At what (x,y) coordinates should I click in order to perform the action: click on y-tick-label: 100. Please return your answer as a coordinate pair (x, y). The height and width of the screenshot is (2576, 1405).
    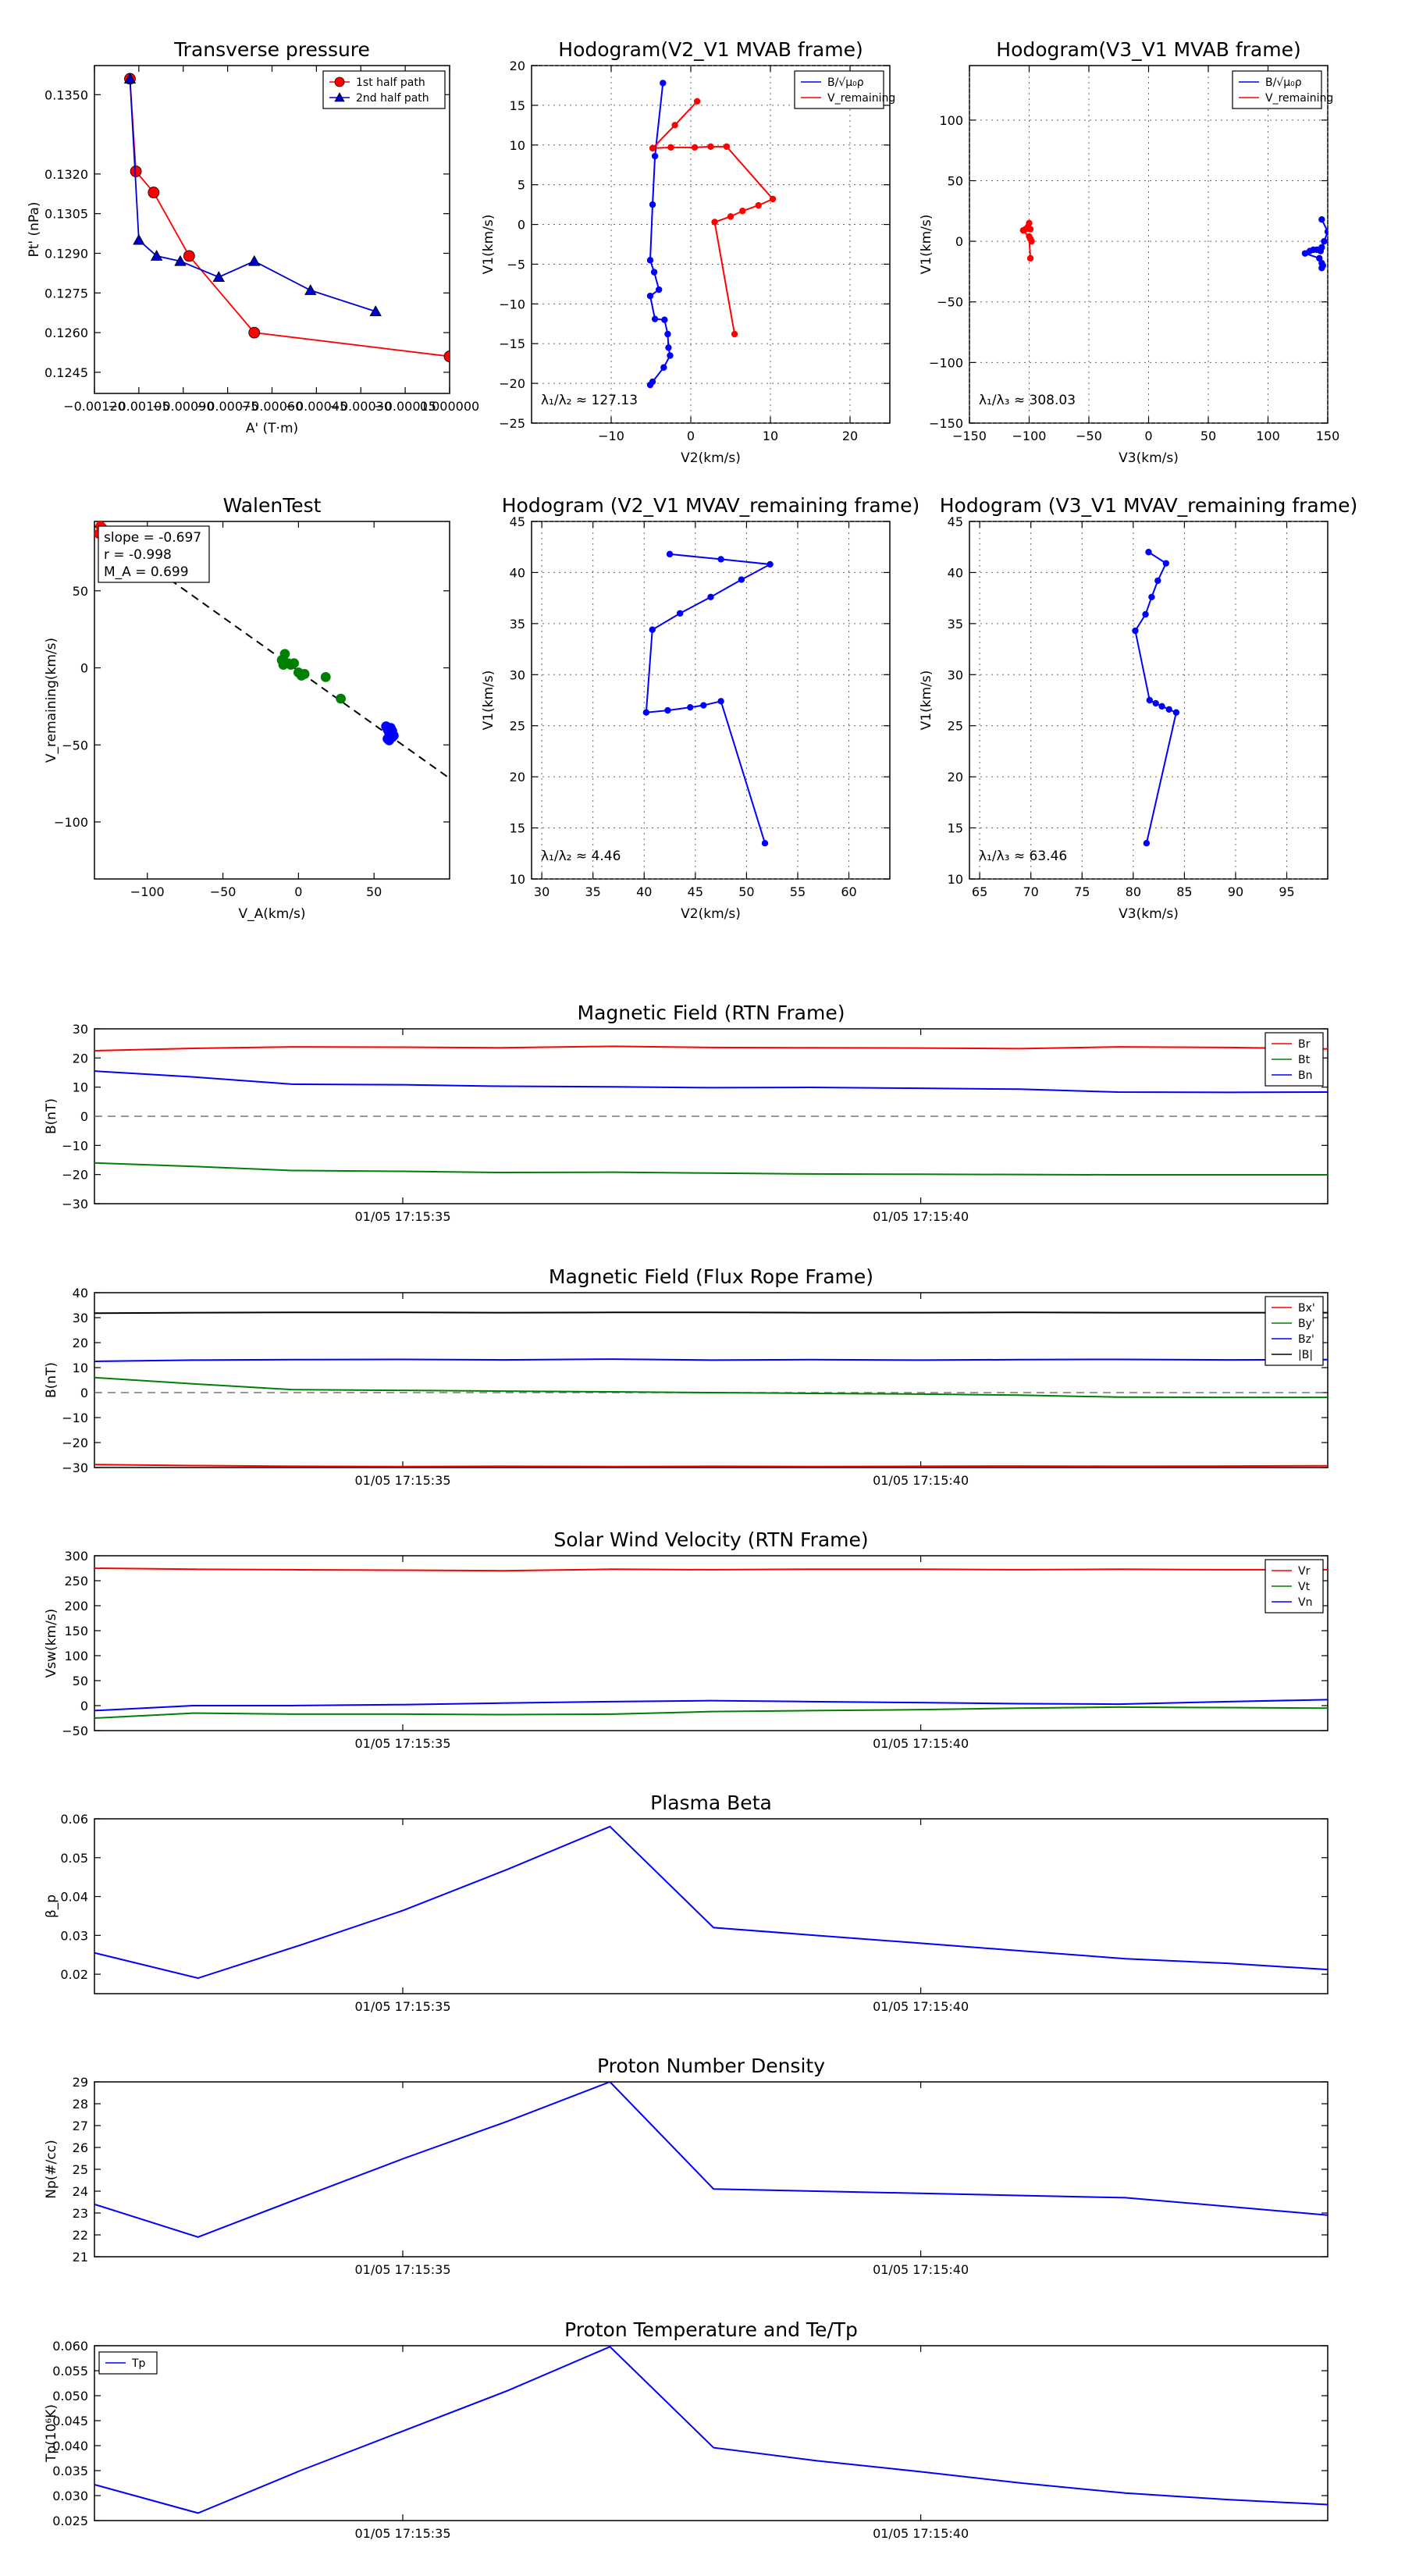
    Looking at the image, I should click on (951, 120).